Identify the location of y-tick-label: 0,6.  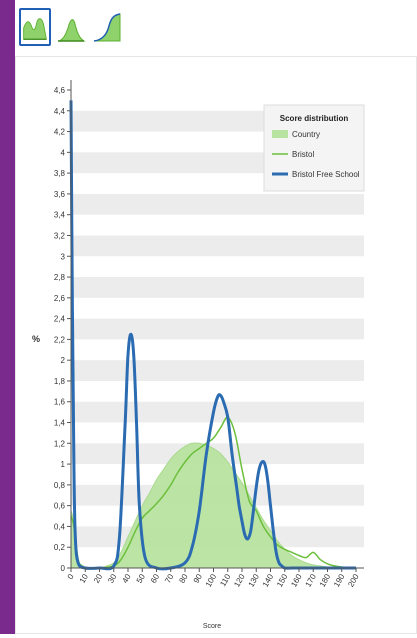
(60, 506).